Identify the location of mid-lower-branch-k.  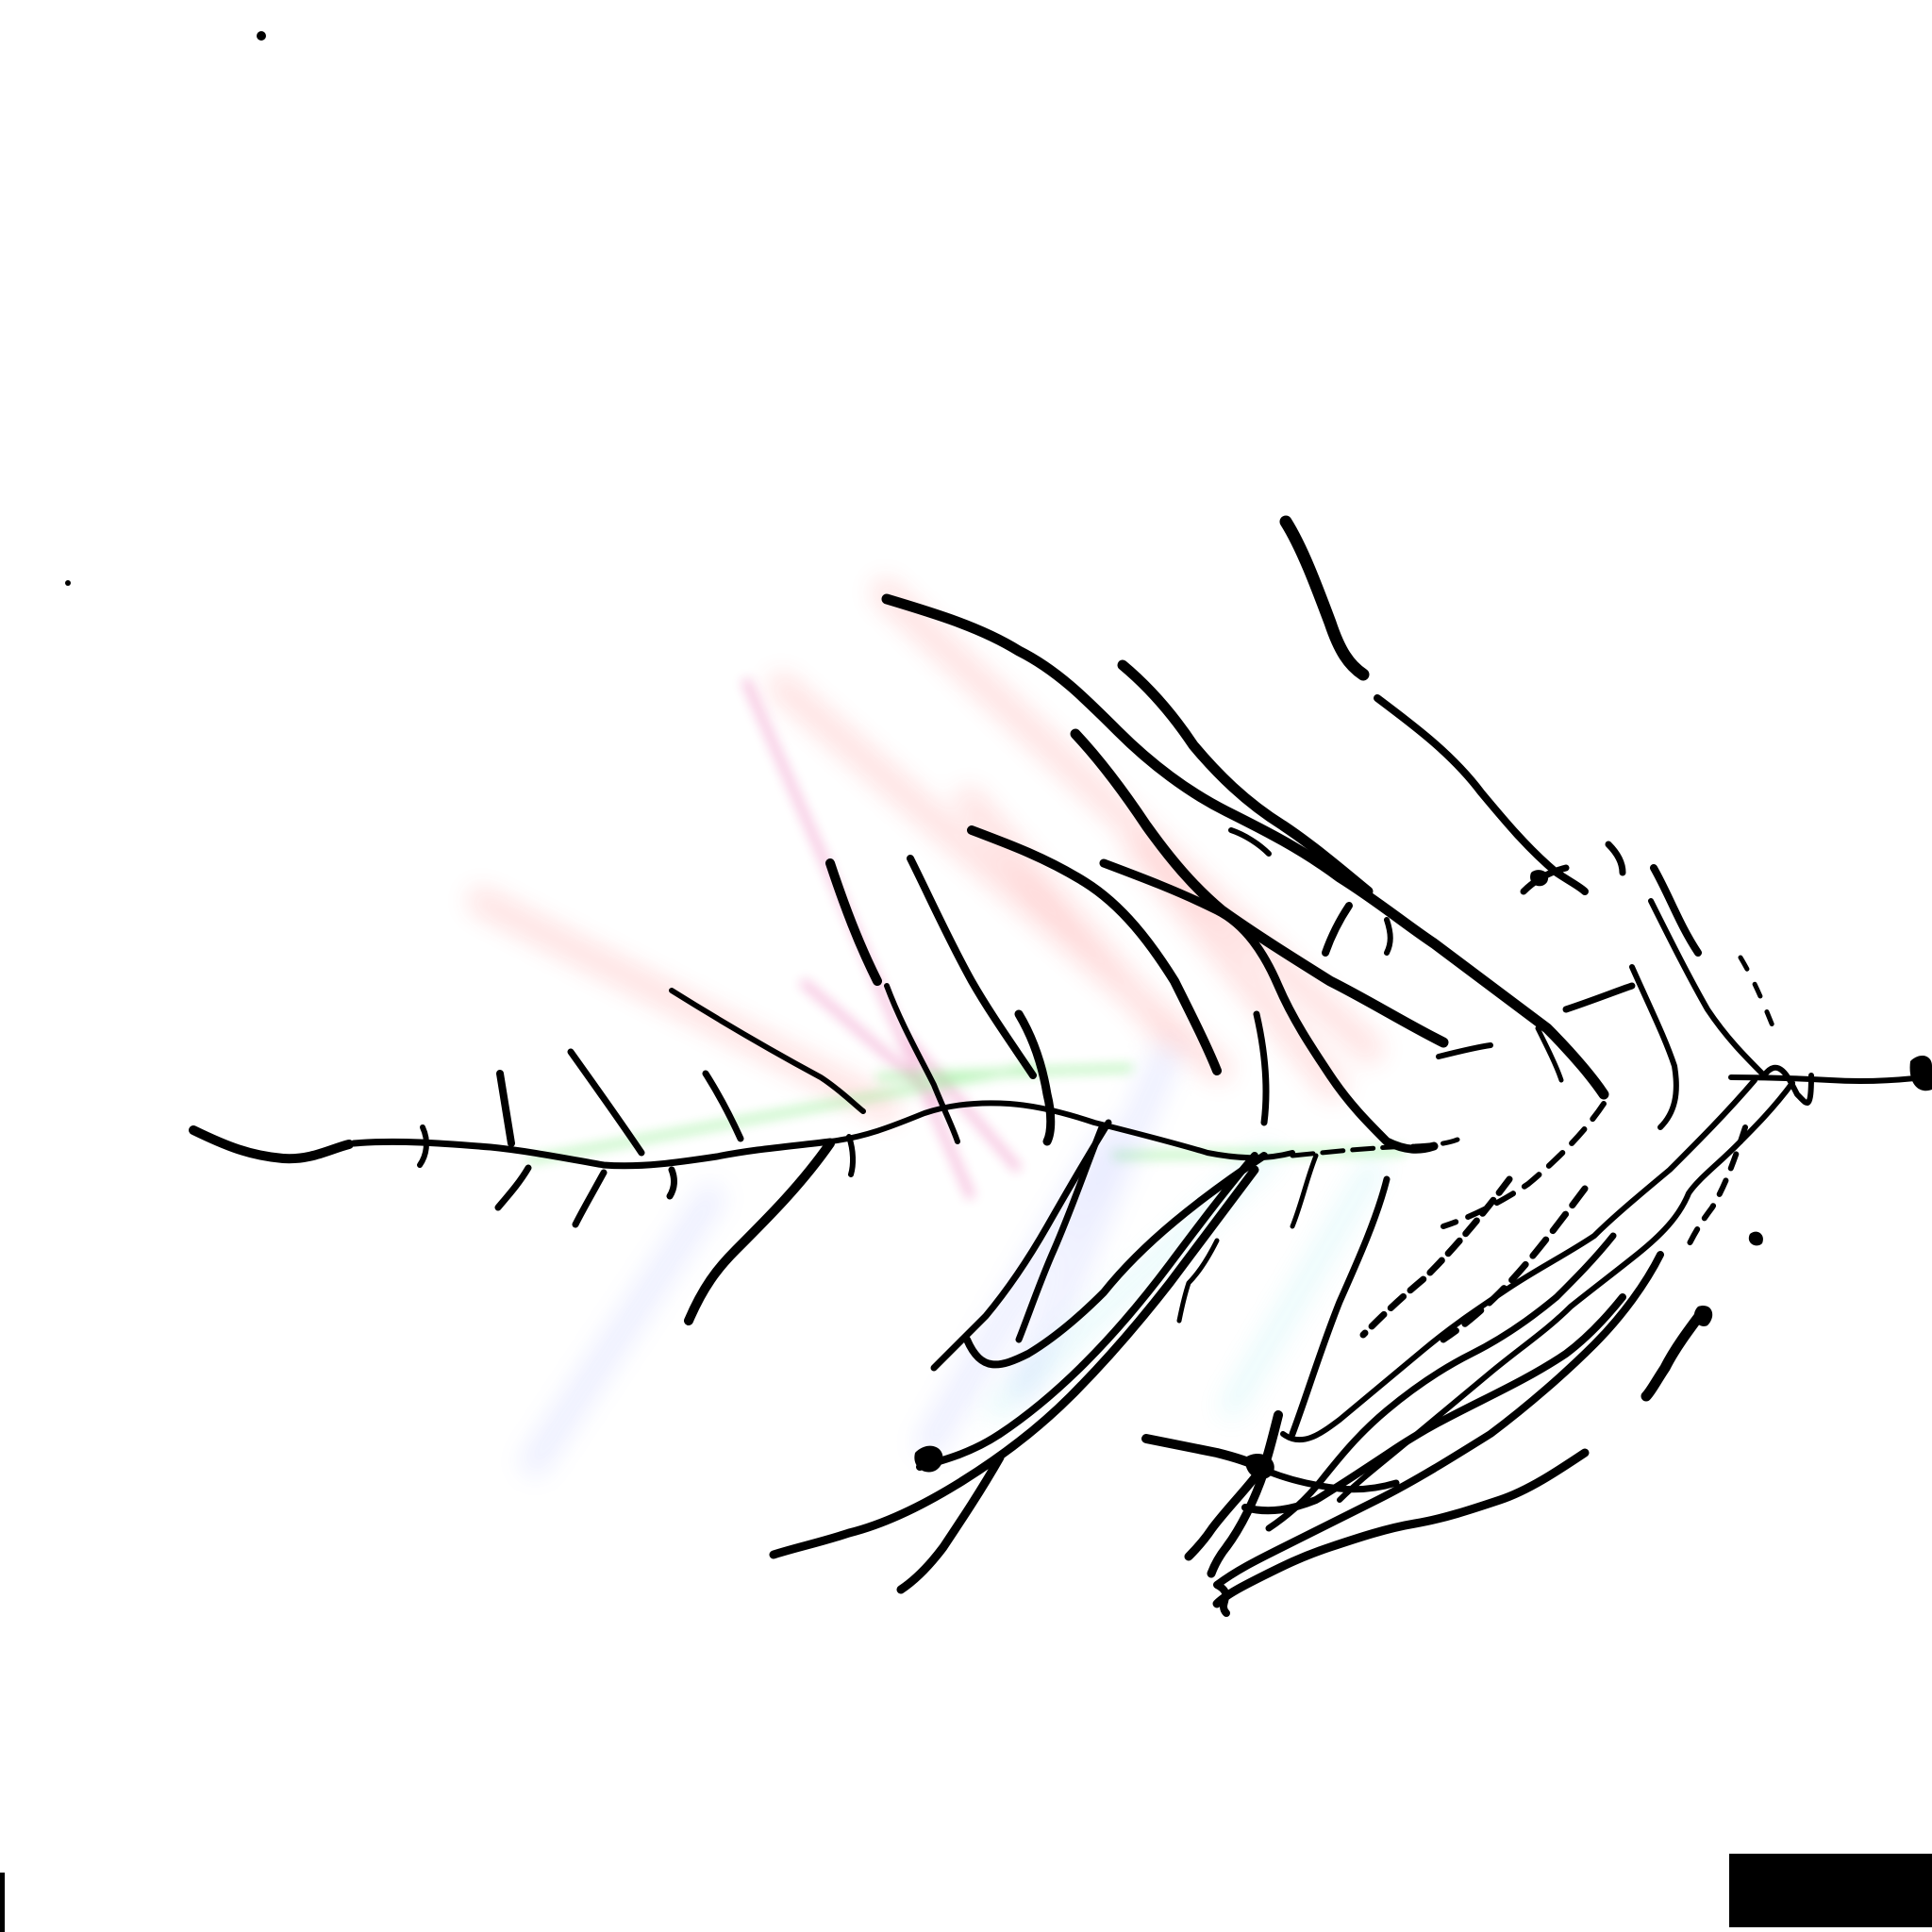
(1515, 1264).